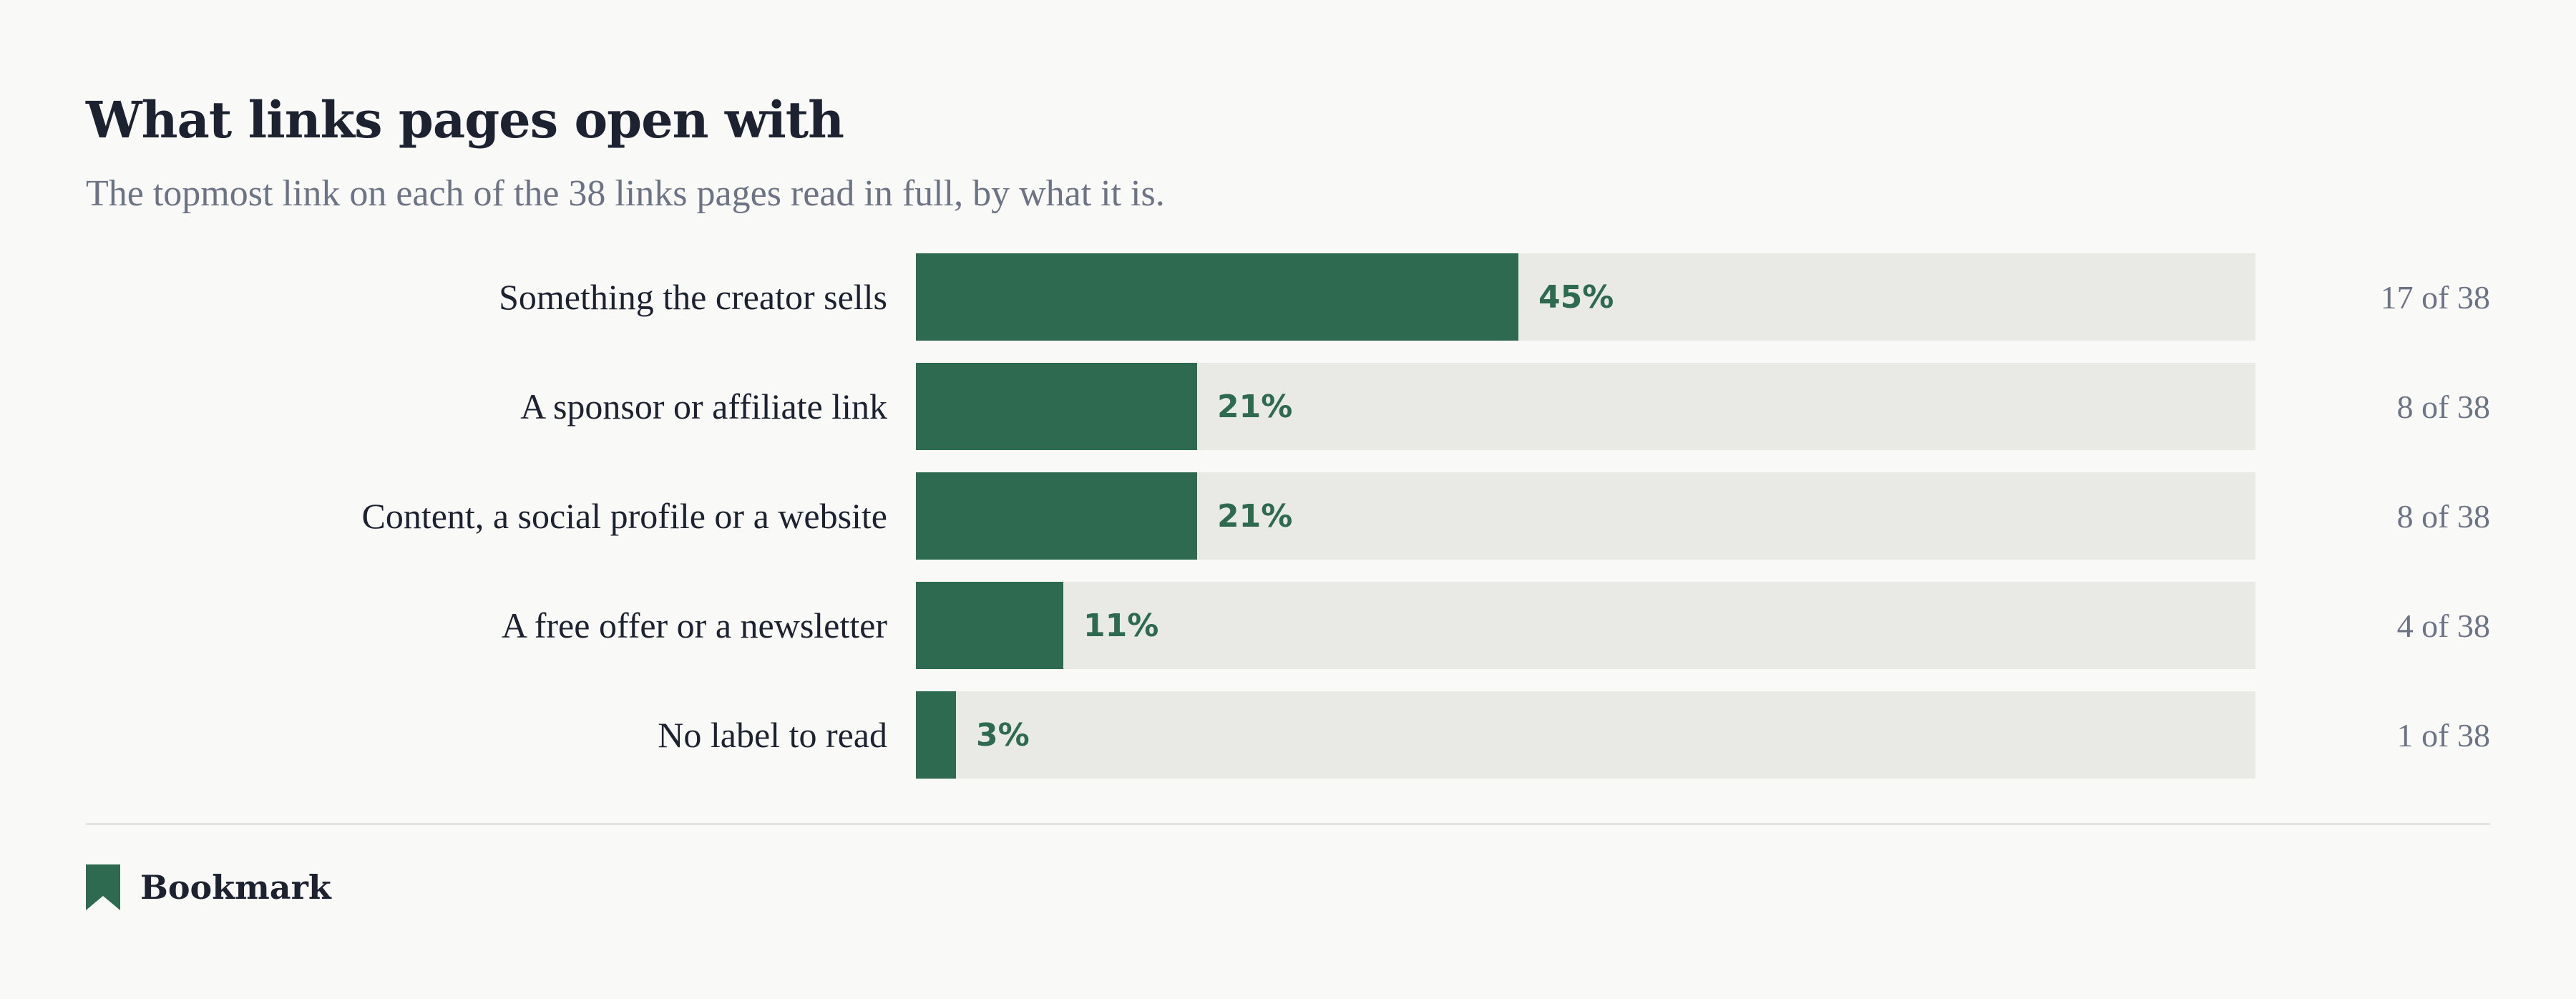 This screenshot has width=2576, height=999. I want to click on footer-divider, so click(1288, 824).